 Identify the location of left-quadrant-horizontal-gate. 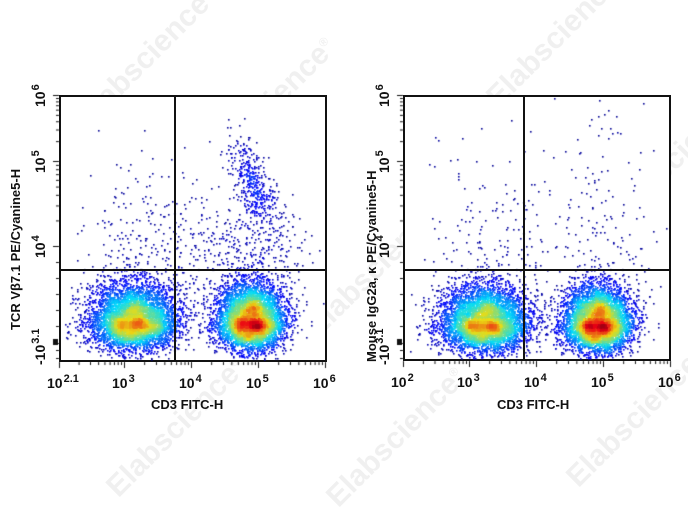
(193, 270).